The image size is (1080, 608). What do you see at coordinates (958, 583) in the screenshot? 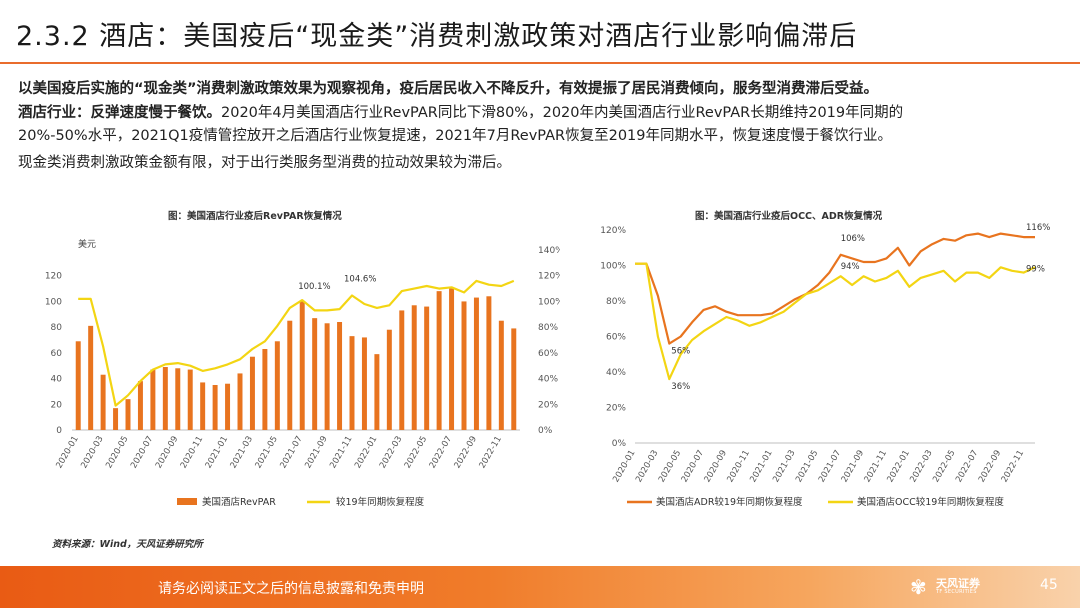
I see `logo-name: 天风证券` at bounding box center [958, 583].